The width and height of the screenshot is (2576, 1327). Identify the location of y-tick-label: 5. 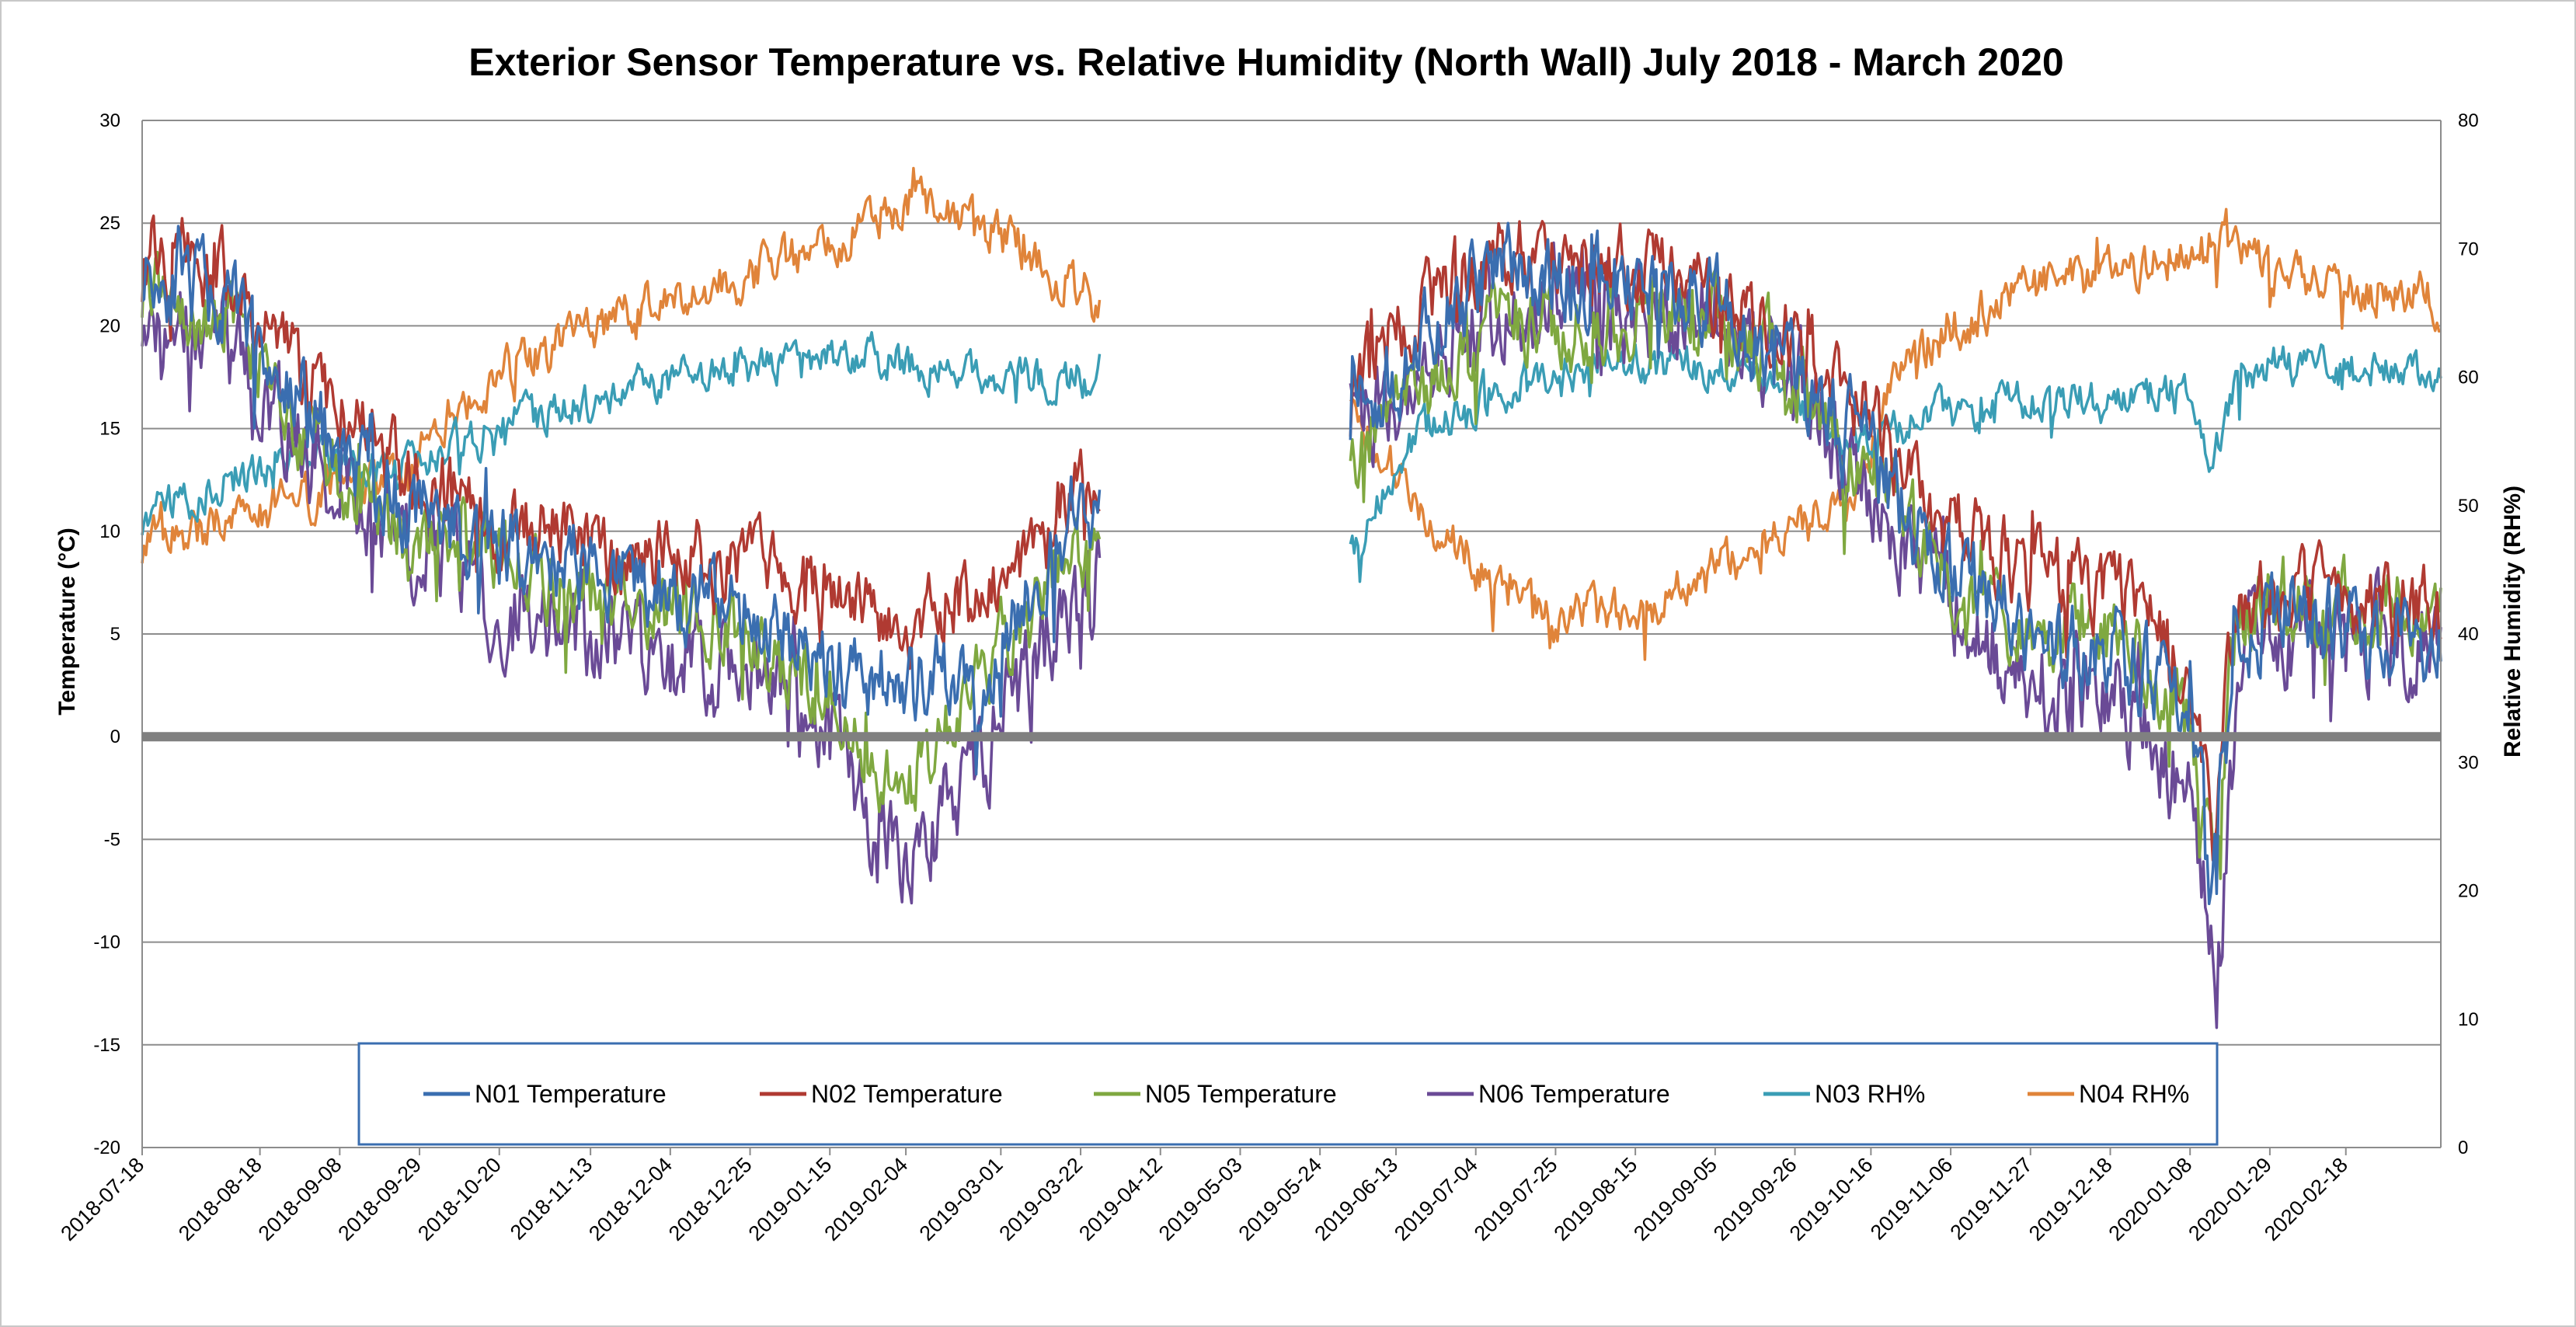
(115, 634).